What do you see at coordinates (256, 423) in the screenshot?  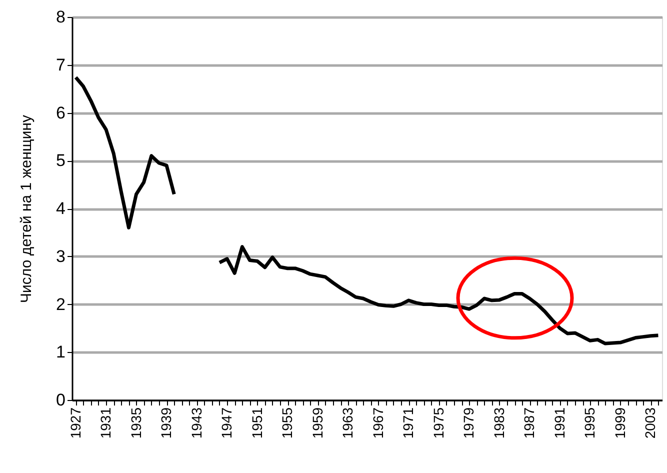 I see `x-tick-label: 1951` at bounding box center [256, 423].